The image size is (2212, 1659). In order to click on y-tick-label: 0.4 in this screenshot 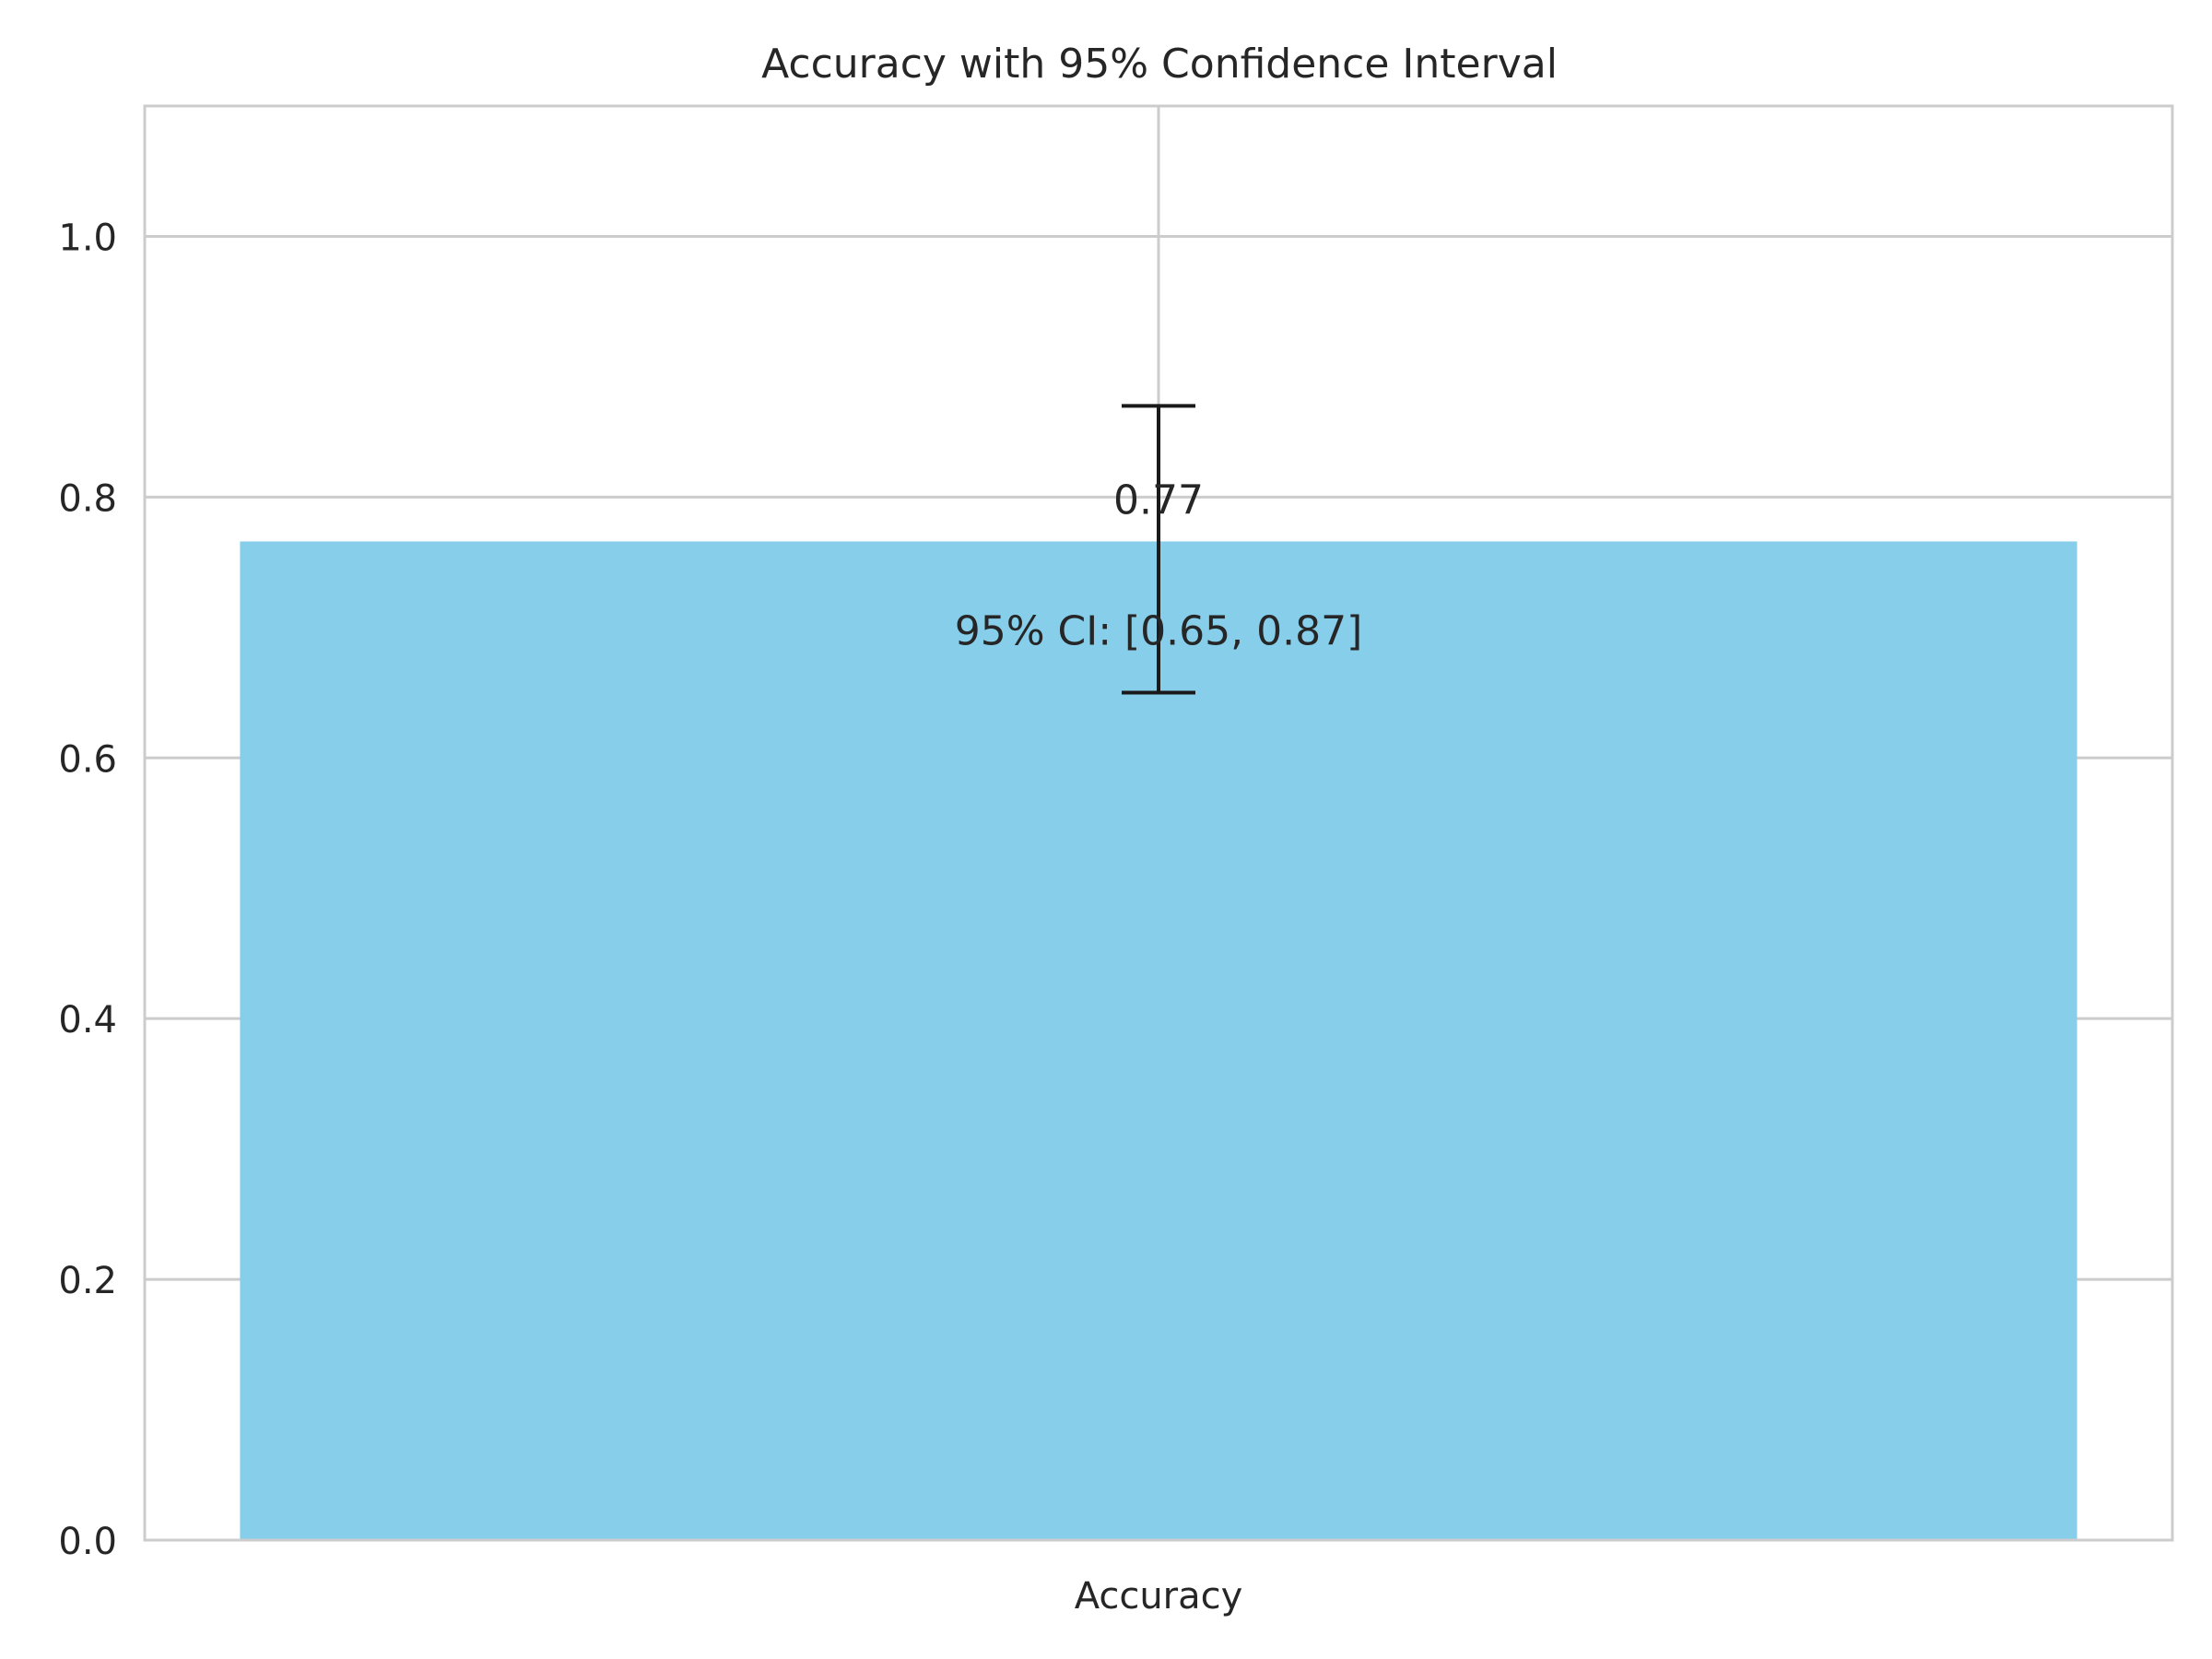, I will do `click(87, 1020)`.